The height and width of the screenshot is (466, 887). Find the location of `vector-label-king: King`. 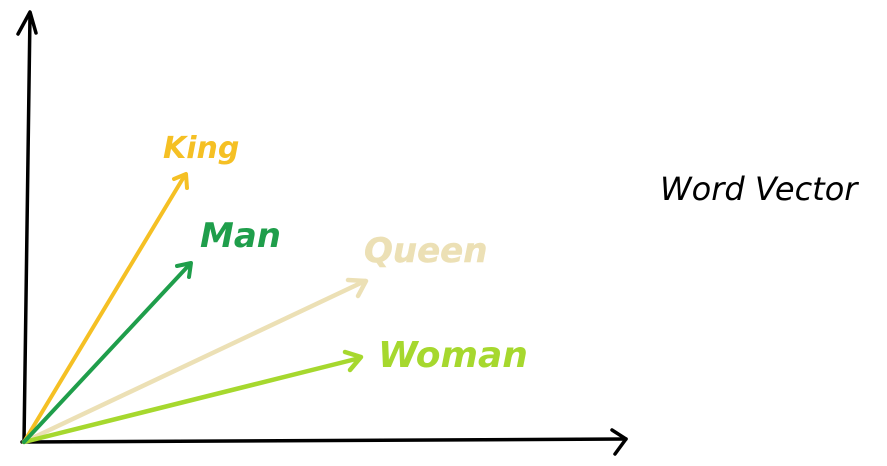

vector-label-king: King is located at coordinates (201, 148).